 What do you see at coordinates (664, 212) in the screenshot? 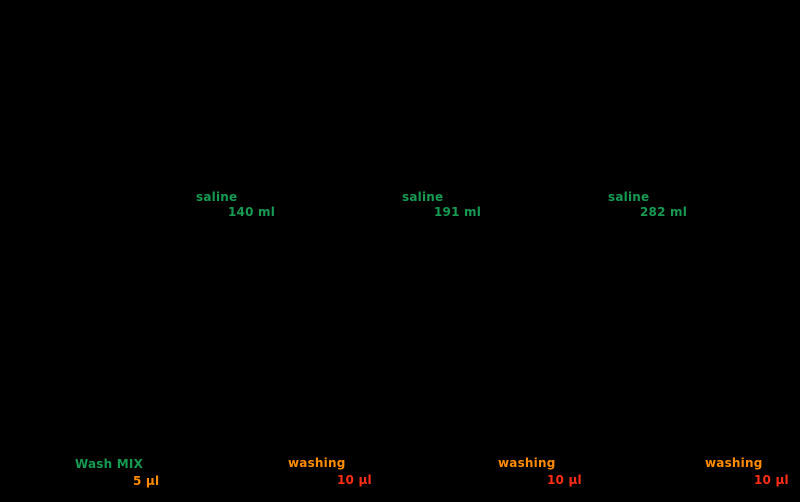
I see `saline-volume-value: 282 ml` at bounding box center [664, 212].